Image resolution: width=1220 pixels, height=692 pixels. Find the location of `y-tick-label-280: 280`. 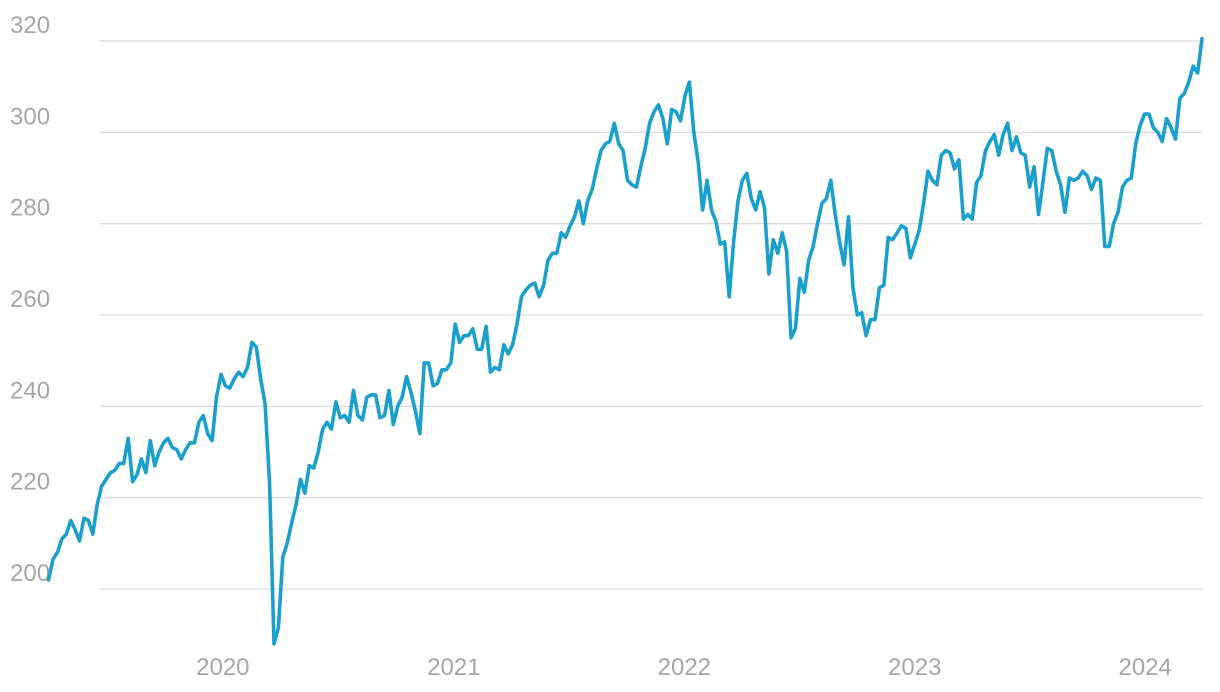

y-tick-label-280: 280 is located at coordinates (30, 208).